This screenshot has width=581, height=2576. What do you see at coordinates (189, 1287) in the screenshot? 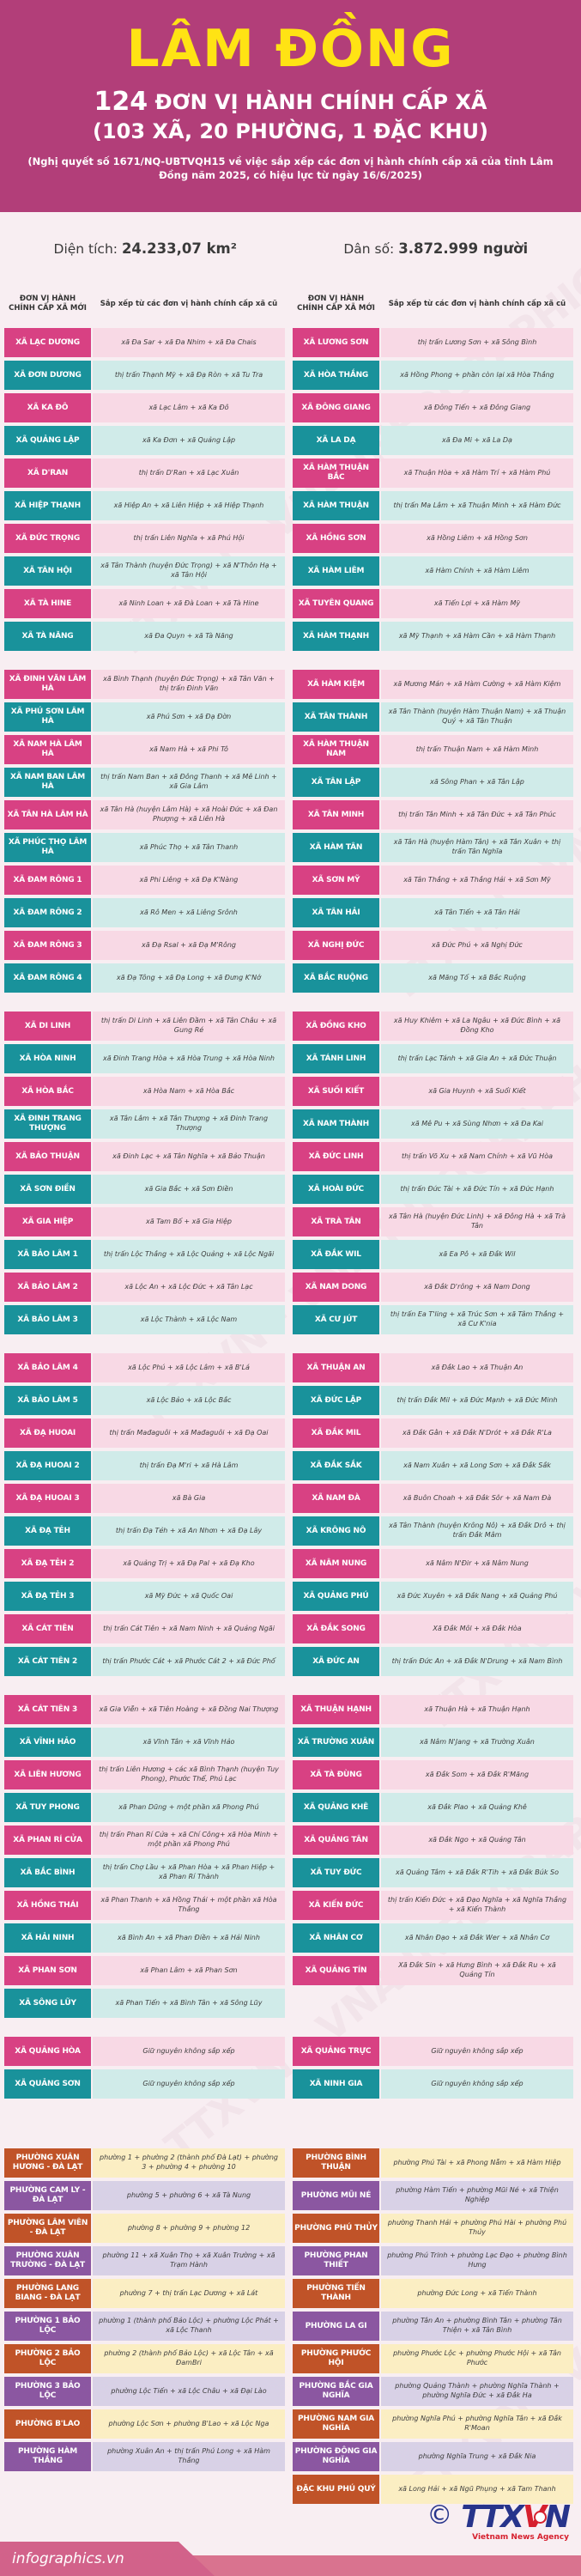
I see `merged-from-units: xã Lộc An + xã Lộc Đức + xã Tân Lạc` at bounding box center [189, 1287].